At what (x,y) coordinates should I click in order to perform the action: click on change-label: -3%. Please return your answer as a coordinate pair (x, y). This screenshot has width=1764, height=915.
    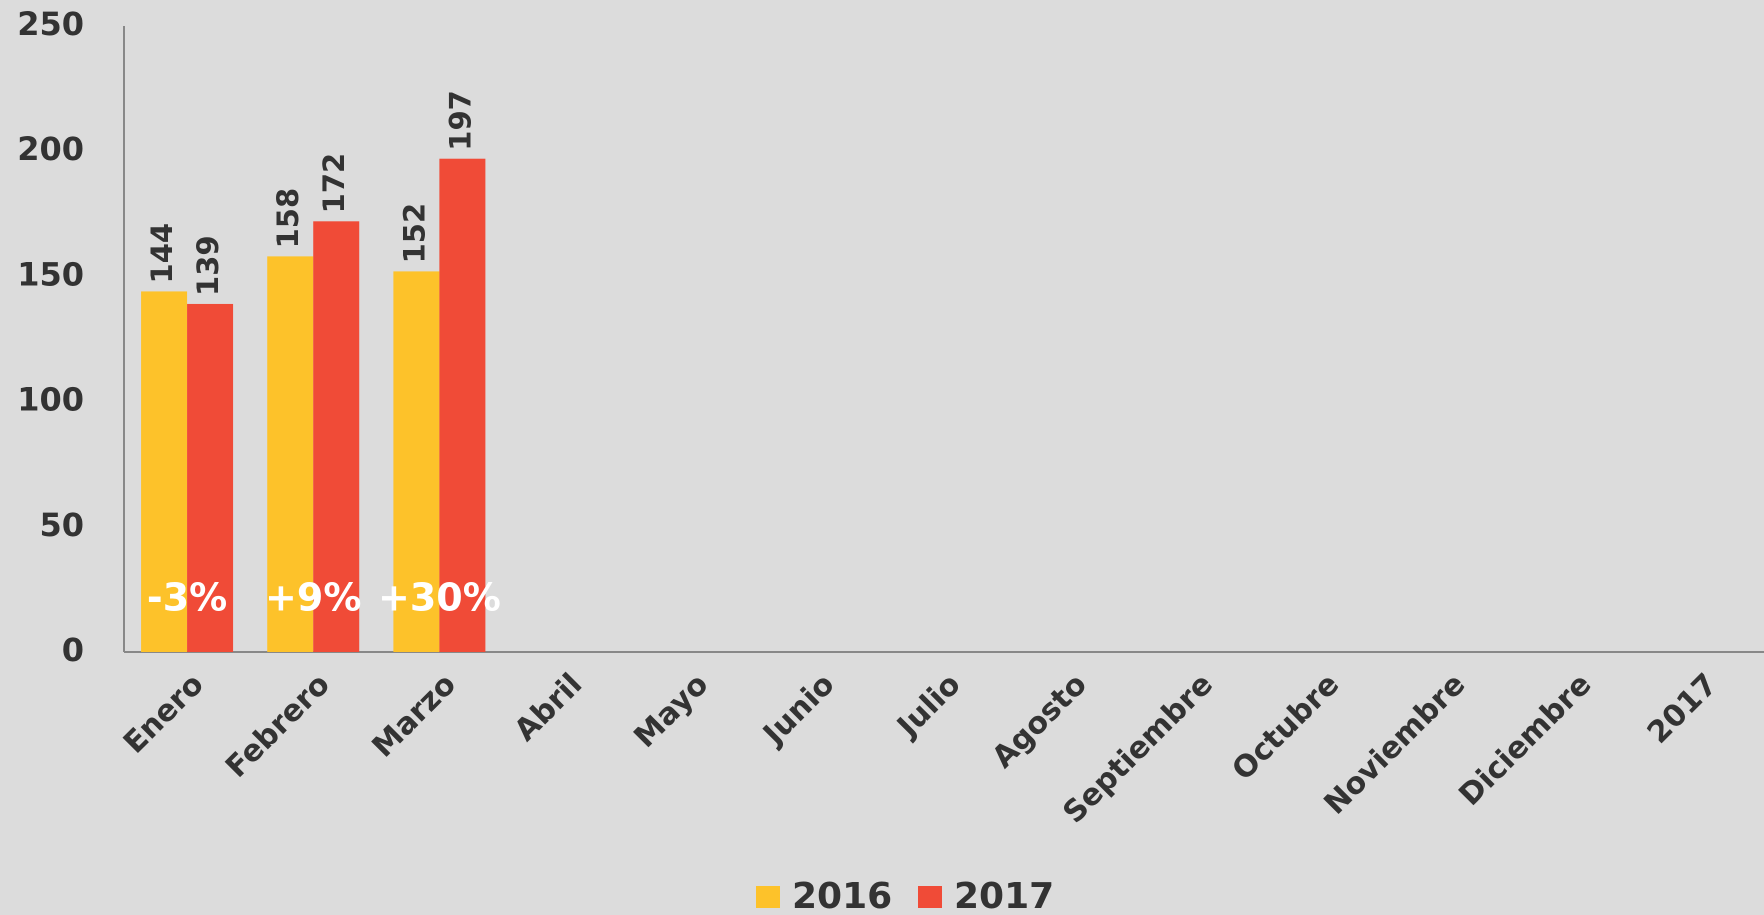
    Looking at the image, I should click on (187, 598).